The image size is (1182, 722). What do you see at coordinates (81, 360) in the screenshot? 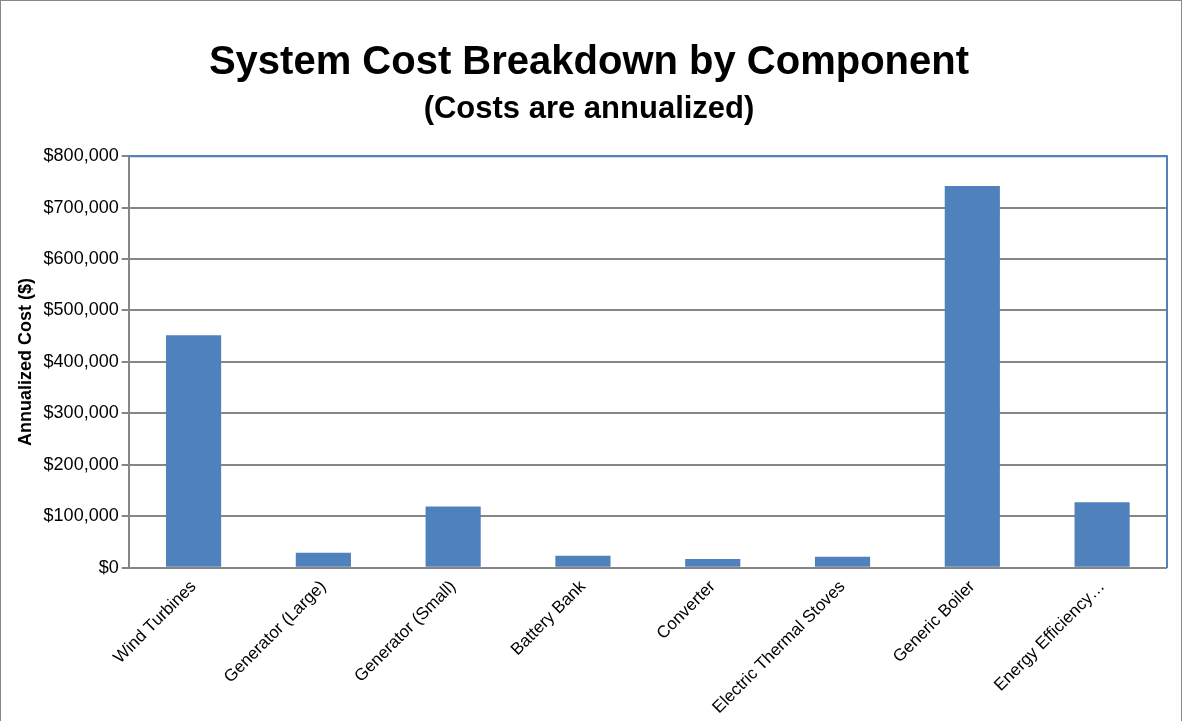
I see `y-tick-label: $400,000` at bounding box center [81, 360].